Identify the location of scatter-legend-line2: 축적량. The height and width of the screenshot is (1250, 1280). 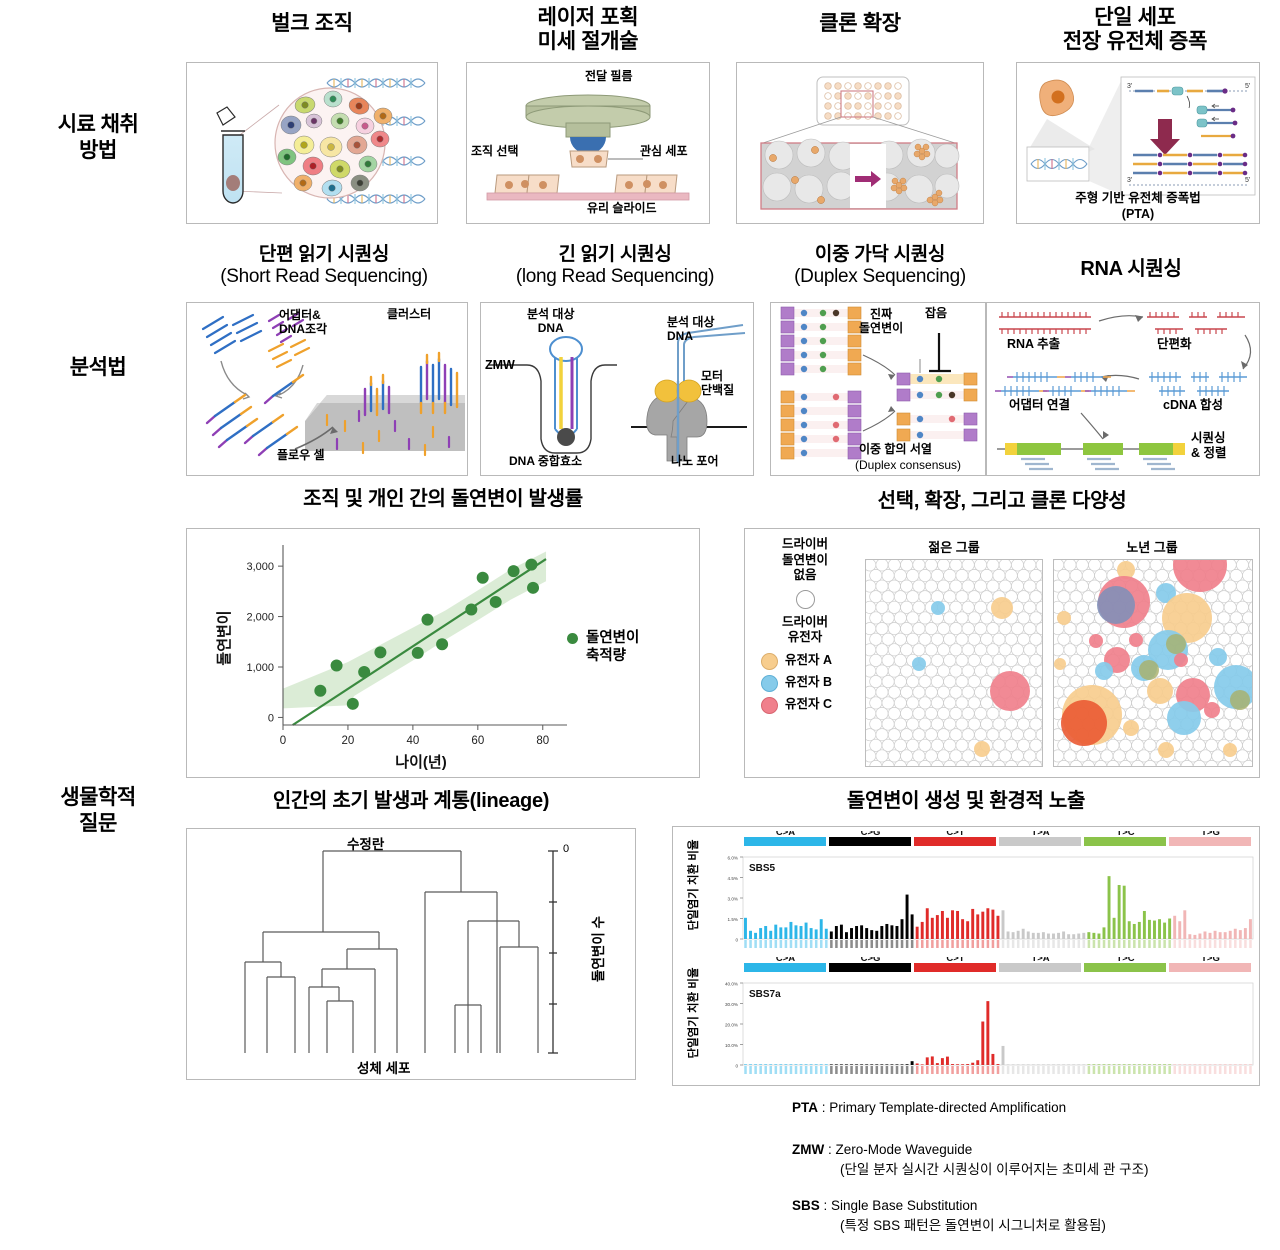
(606, 656).